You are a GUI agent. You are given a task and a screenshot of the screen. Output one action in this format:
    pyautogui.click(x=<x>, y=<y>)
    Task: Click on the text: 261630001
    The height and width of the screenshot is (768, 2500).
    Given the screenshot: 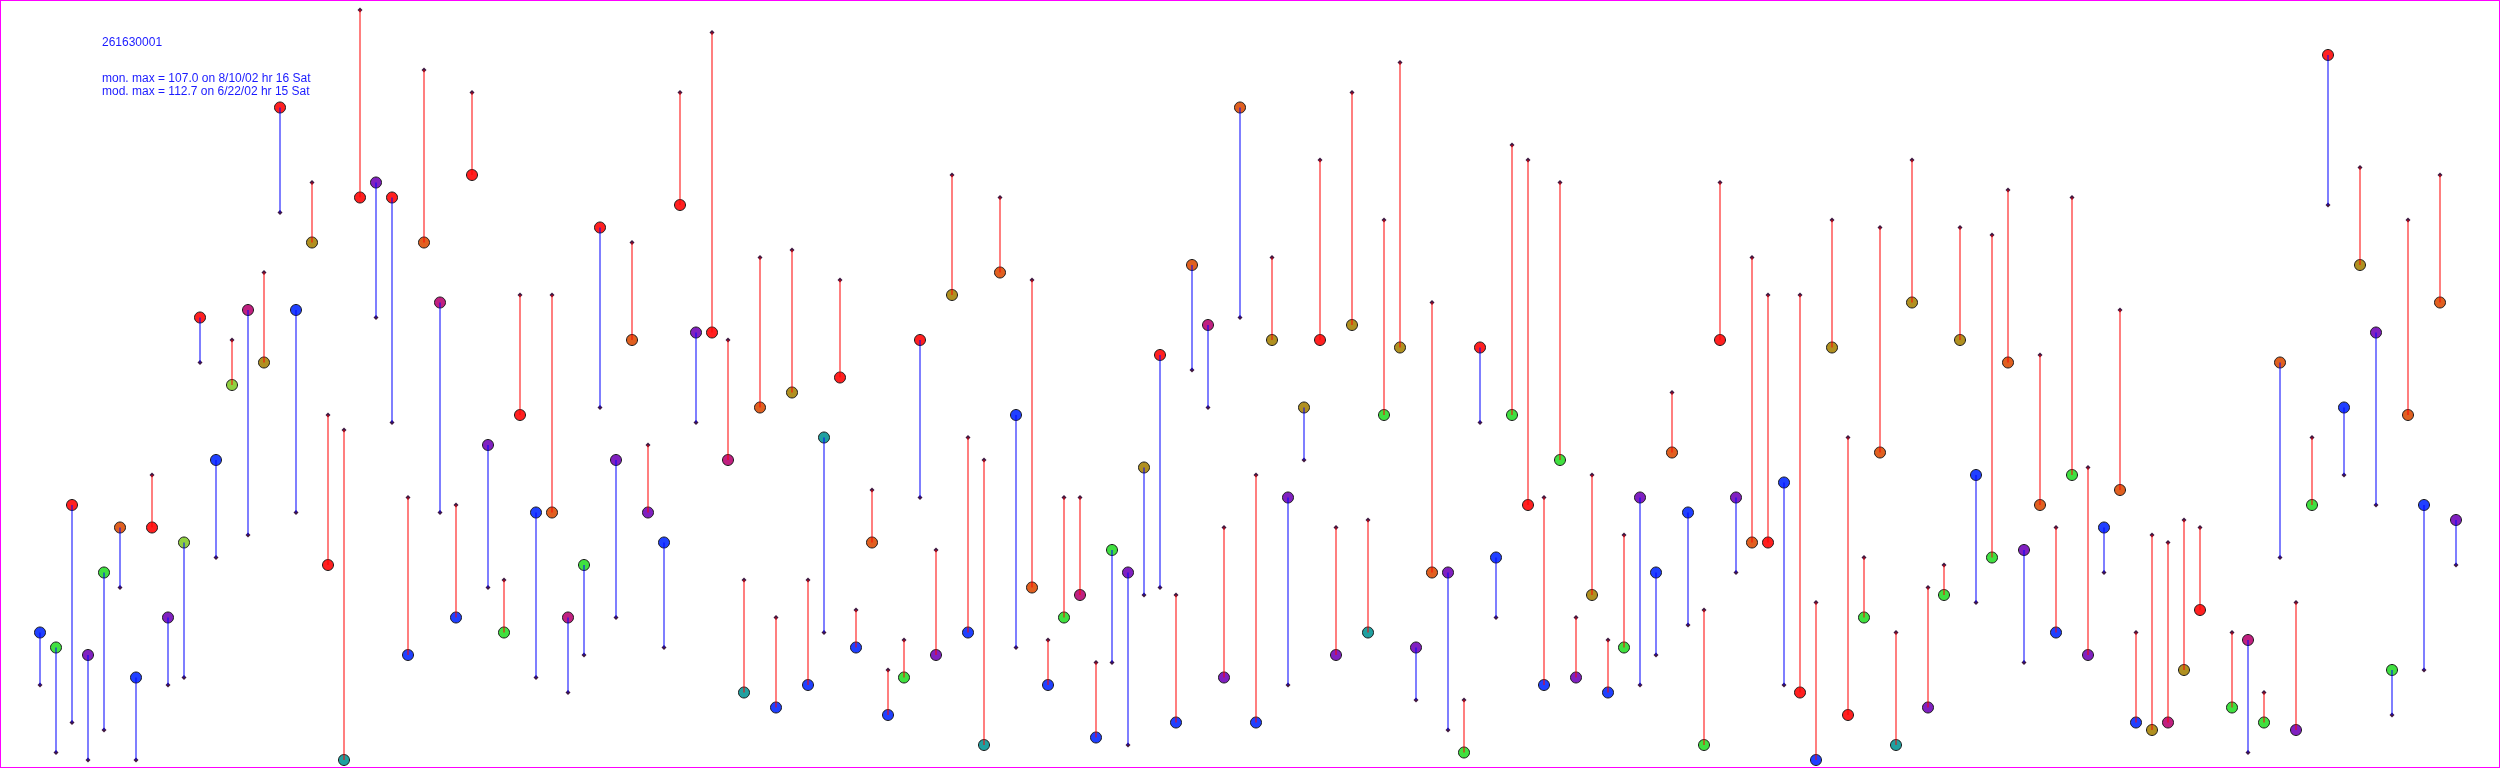 What is the action you would take?
    pyautogui.click(x=132, y=42)
    